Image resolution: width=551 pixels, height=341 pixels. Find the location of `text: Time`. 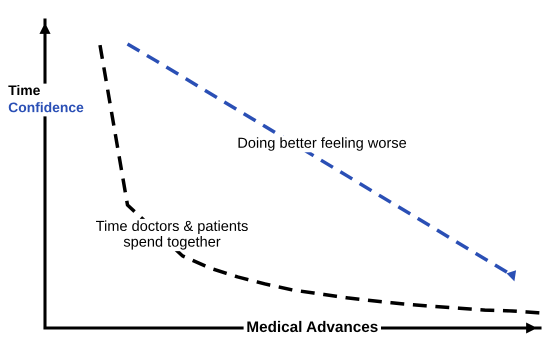

text: Time is located at coordinates (24, 90).